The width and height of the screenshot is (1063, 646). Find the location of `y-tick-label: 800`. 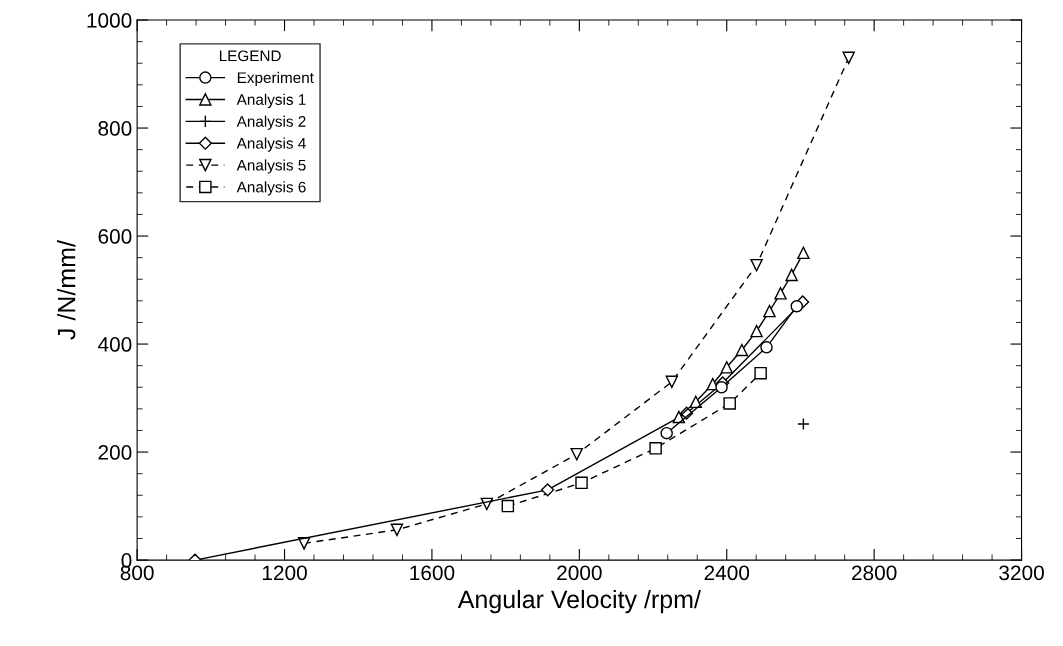

y-tick-label: 800 is located at coordinates (115, 128).